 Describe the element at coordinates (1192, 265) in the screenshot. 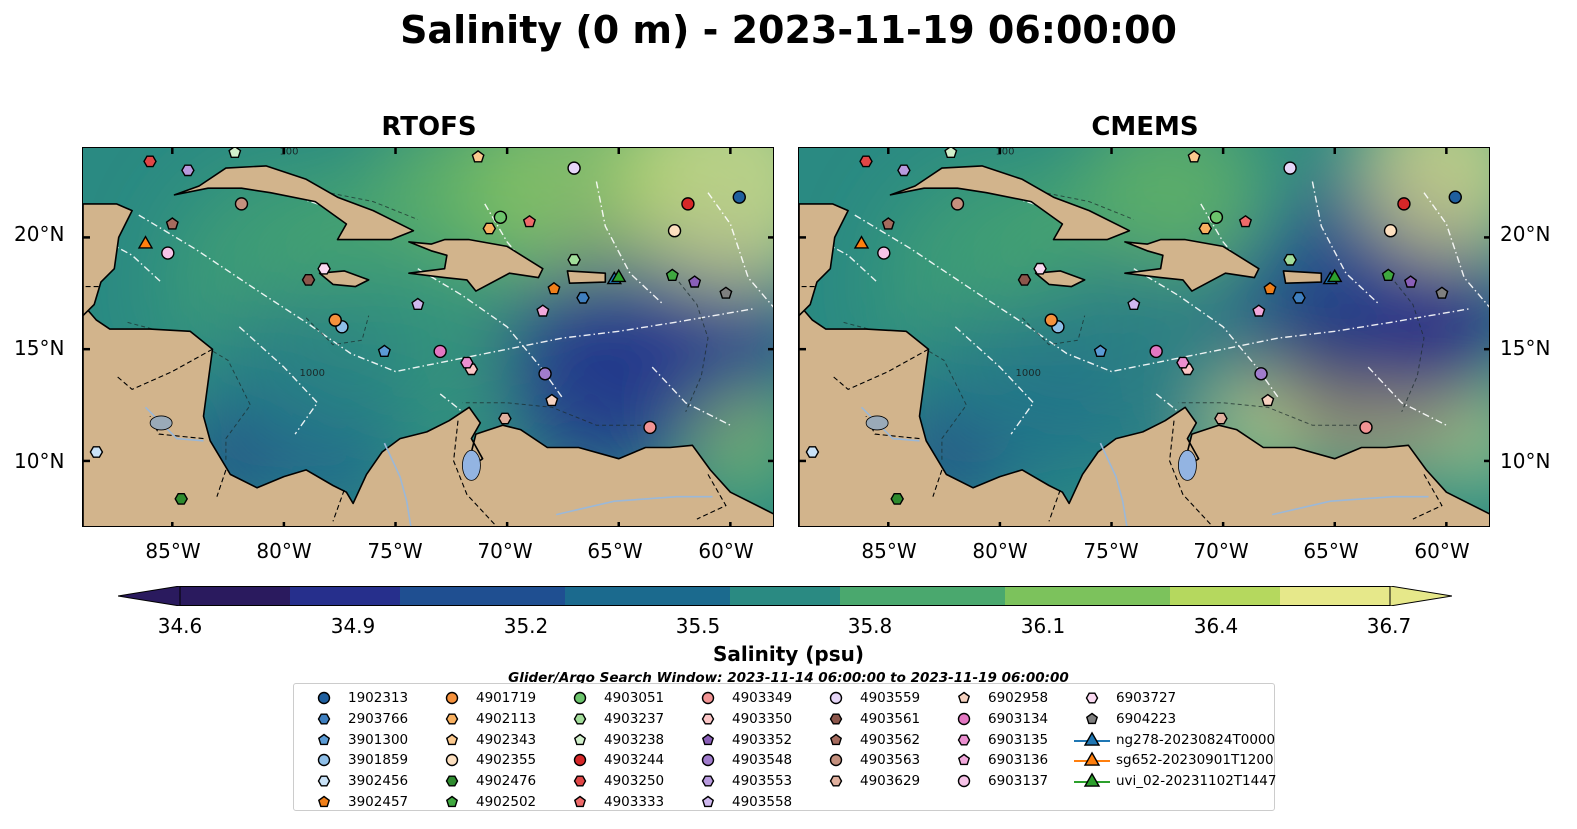

I see `hispaniola-island` at that location.